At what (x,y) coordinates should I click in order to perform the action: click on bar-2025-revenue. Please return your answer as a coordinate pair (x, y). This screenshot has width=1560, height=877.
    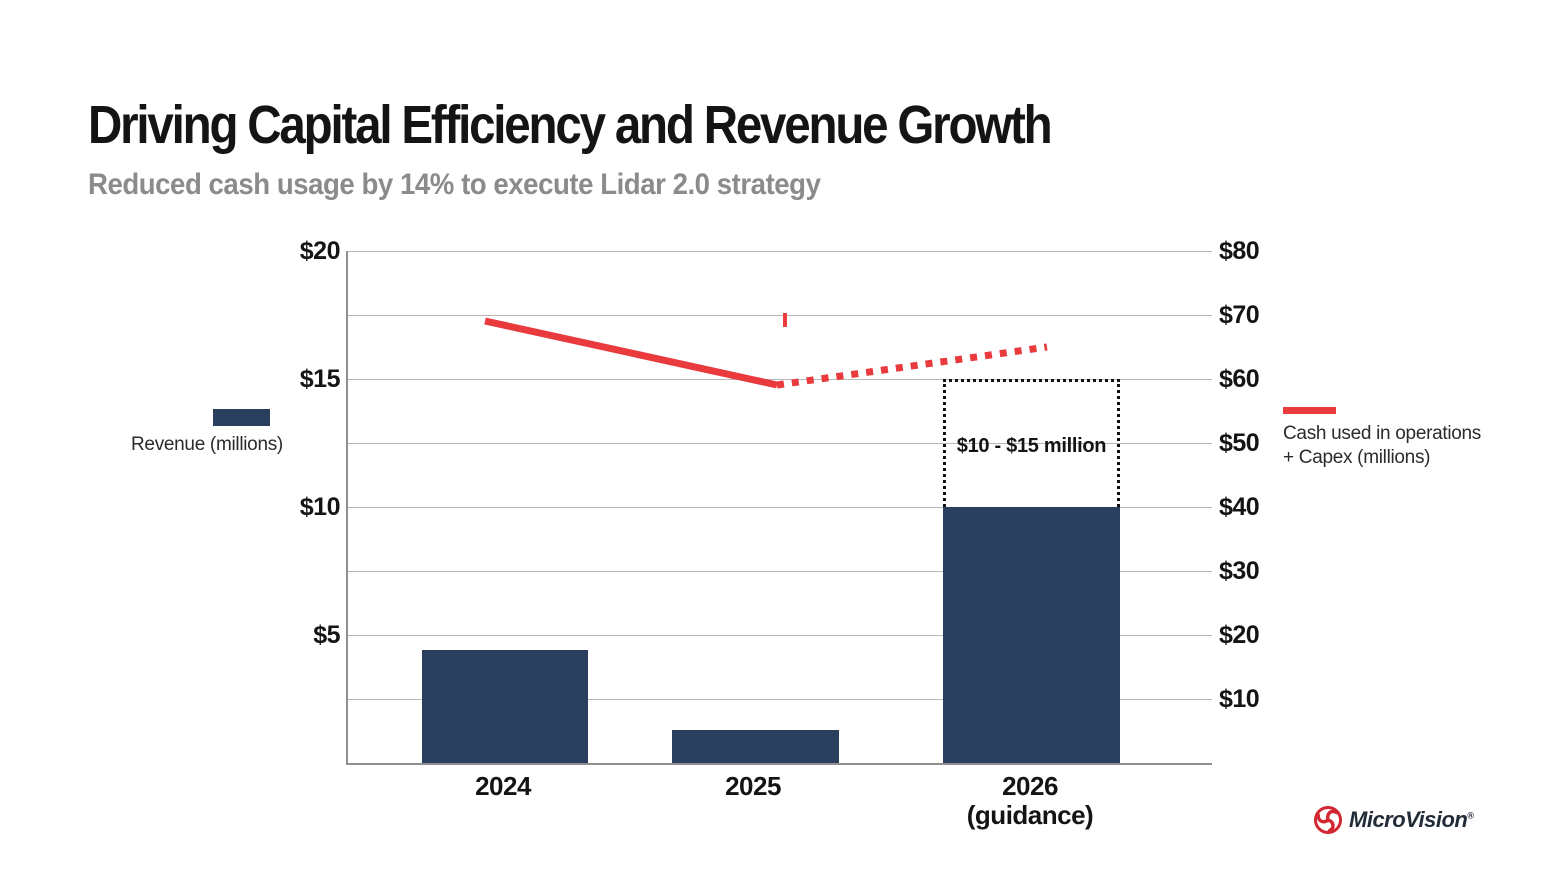
    Looking at the image, I should click on (755, 746).